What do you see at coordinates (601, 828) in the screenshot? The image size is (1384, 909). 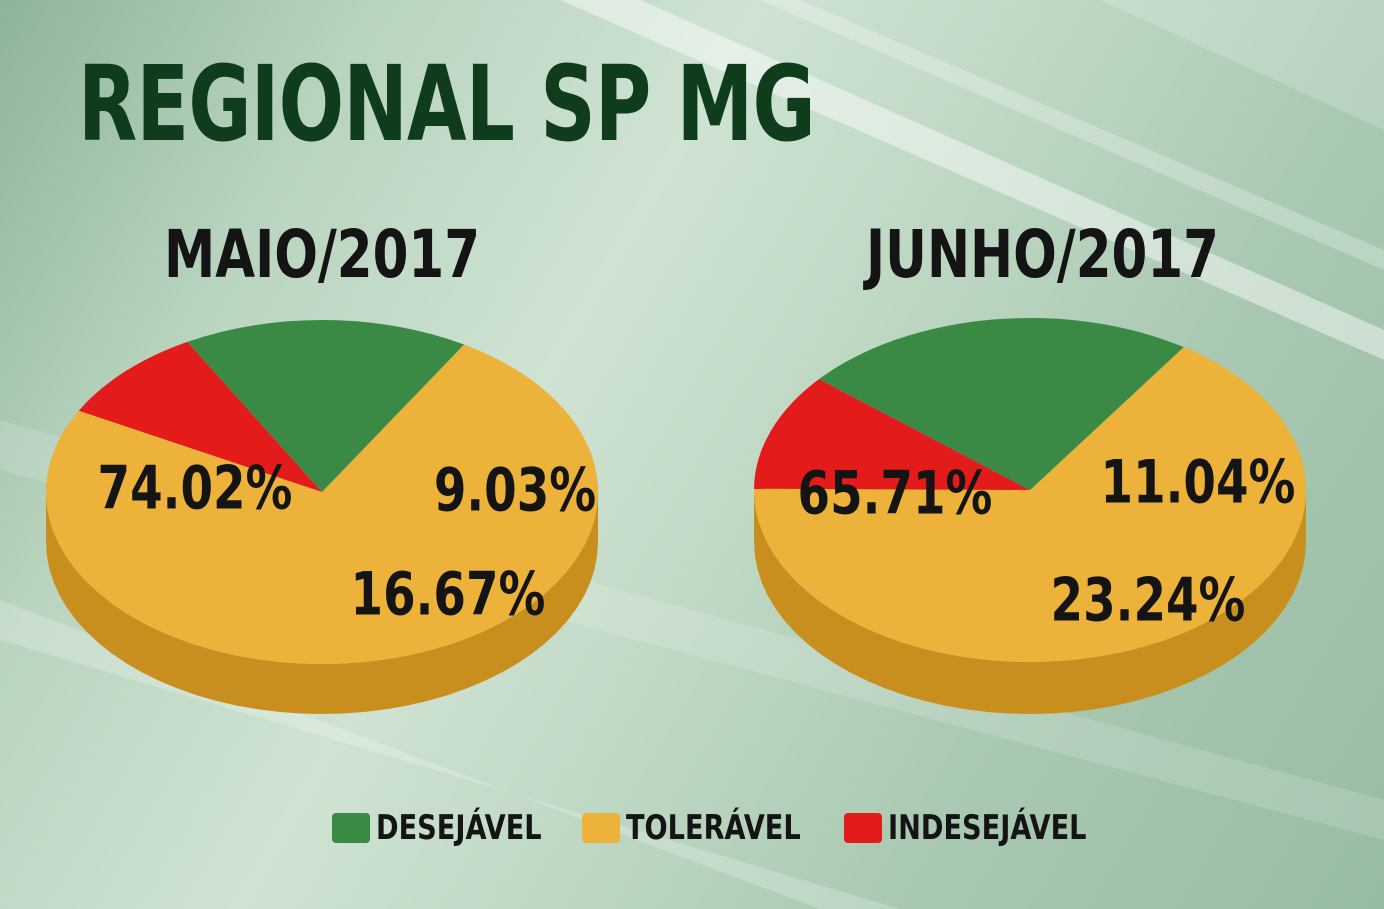 I see `legend-swatch-toleravel` at bounding box center [601, 828].